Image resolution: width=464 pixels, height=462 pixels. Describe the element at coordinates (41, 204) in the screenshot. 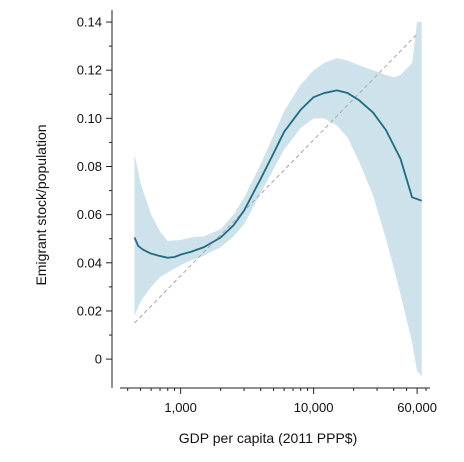

I see `y-axis-label: Emigrant stock/population` at that location.